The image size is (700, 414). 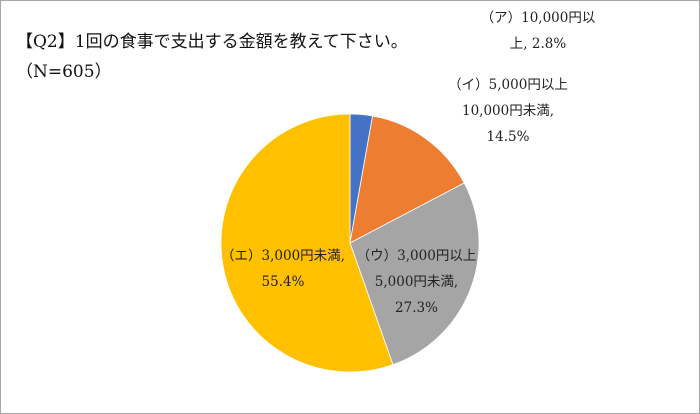 I want to click on slice-c, so click(x=414, y=274).